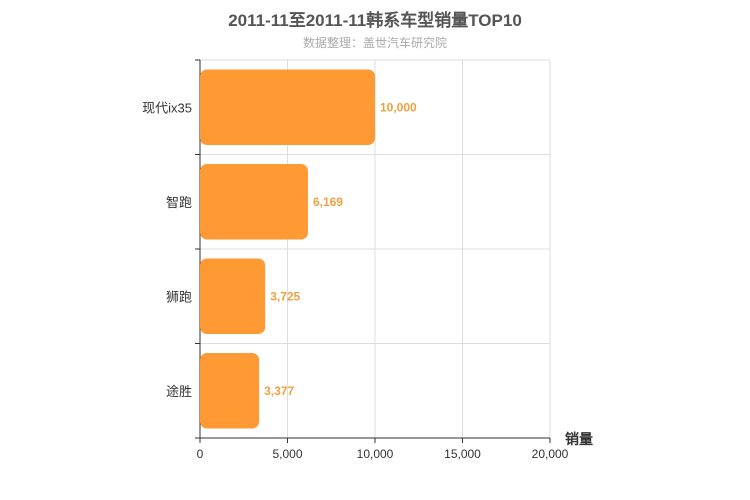 The width and height of the screenshot is (750, 500). What do you see at coordinates (179, 391) in the screenshot?
I see `category-label: 途胜` at bounding box center [179, 391].